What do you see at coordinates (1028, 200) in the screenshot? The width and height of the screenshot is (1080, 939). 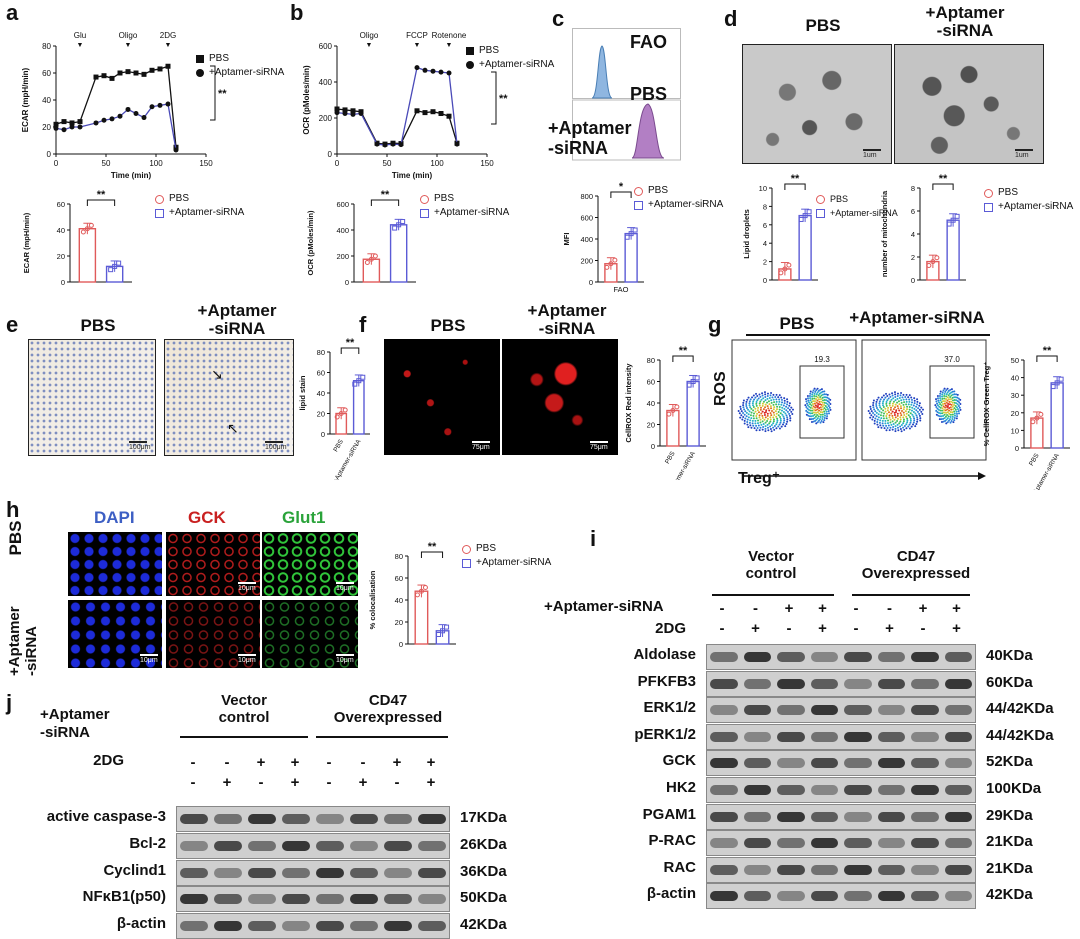 I see `legend-d2-bar: PBS +Aptamer-siRNA` at bounding box center [1028, 200].